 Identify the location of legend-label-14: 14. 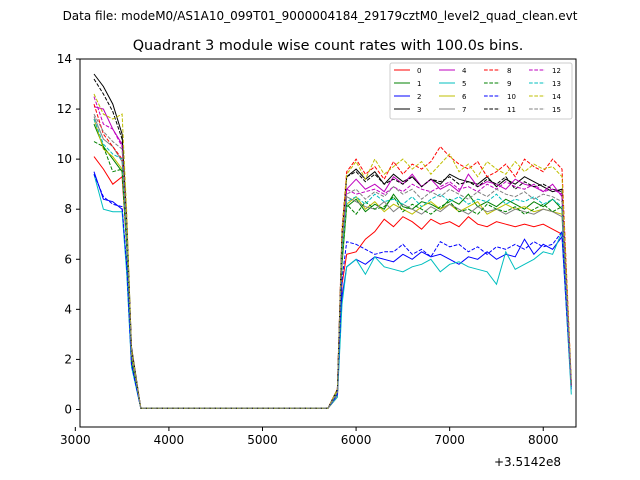
(556, 97).